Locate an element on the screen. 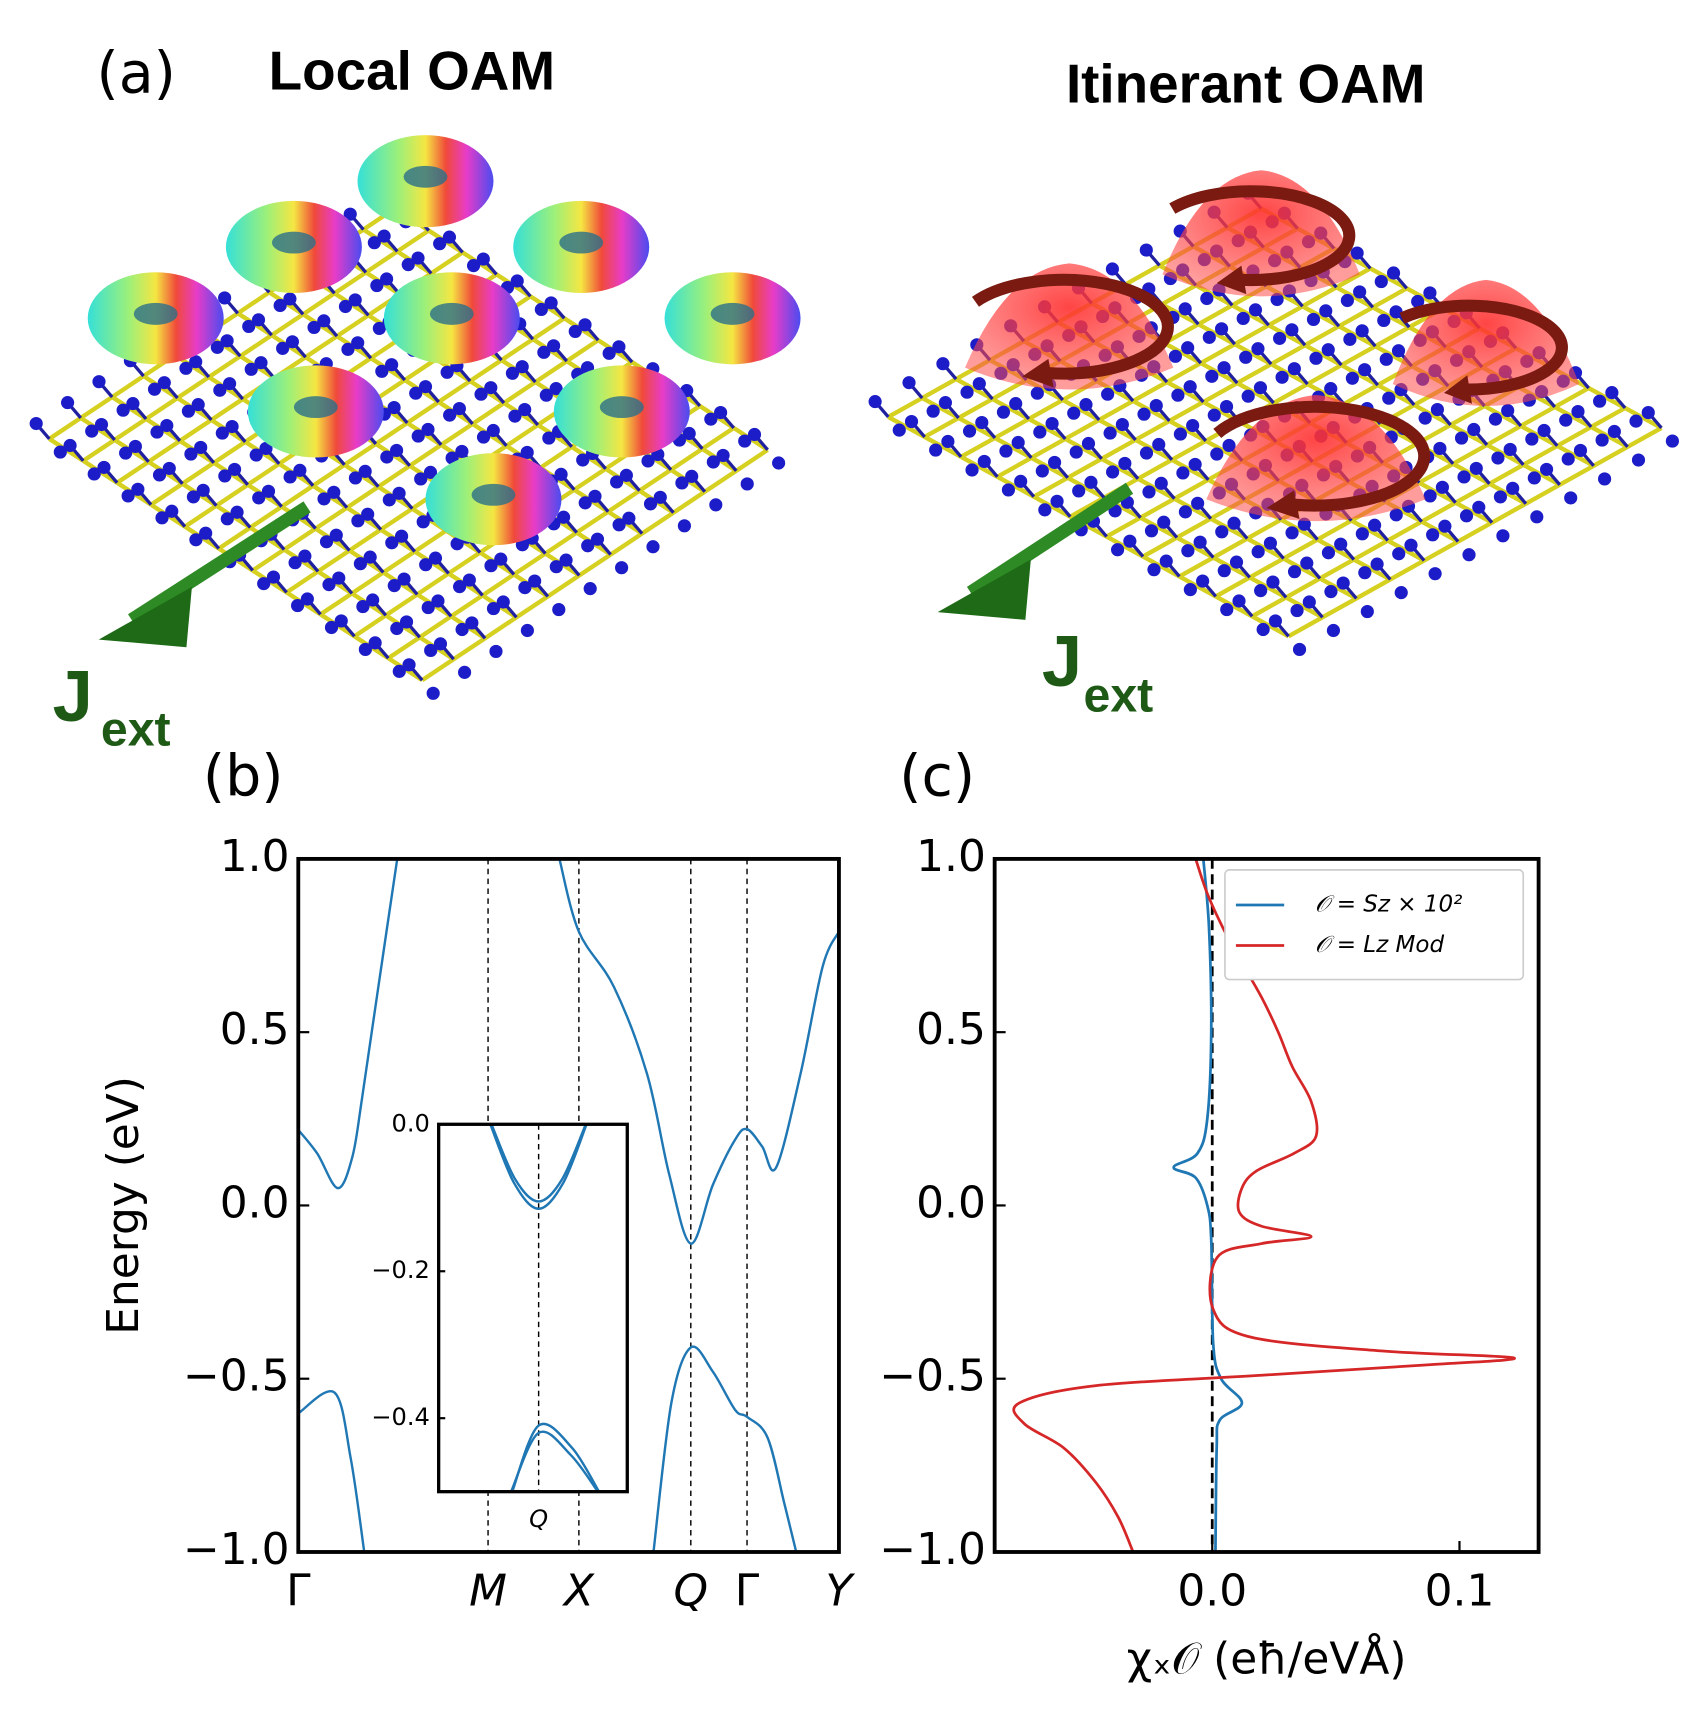 The height and width of the screenshot is (1720, 1702). panel-label: (a) is located at coordinates (136, 74).